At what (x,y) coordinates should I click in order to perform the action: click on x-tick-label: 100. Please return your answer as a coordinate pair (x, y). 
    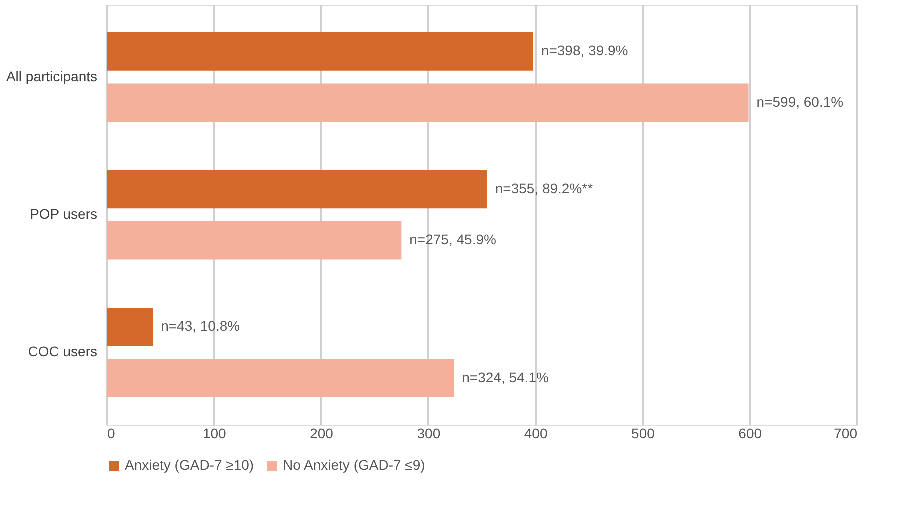
    Looking at the image, I should click on (214, 434).